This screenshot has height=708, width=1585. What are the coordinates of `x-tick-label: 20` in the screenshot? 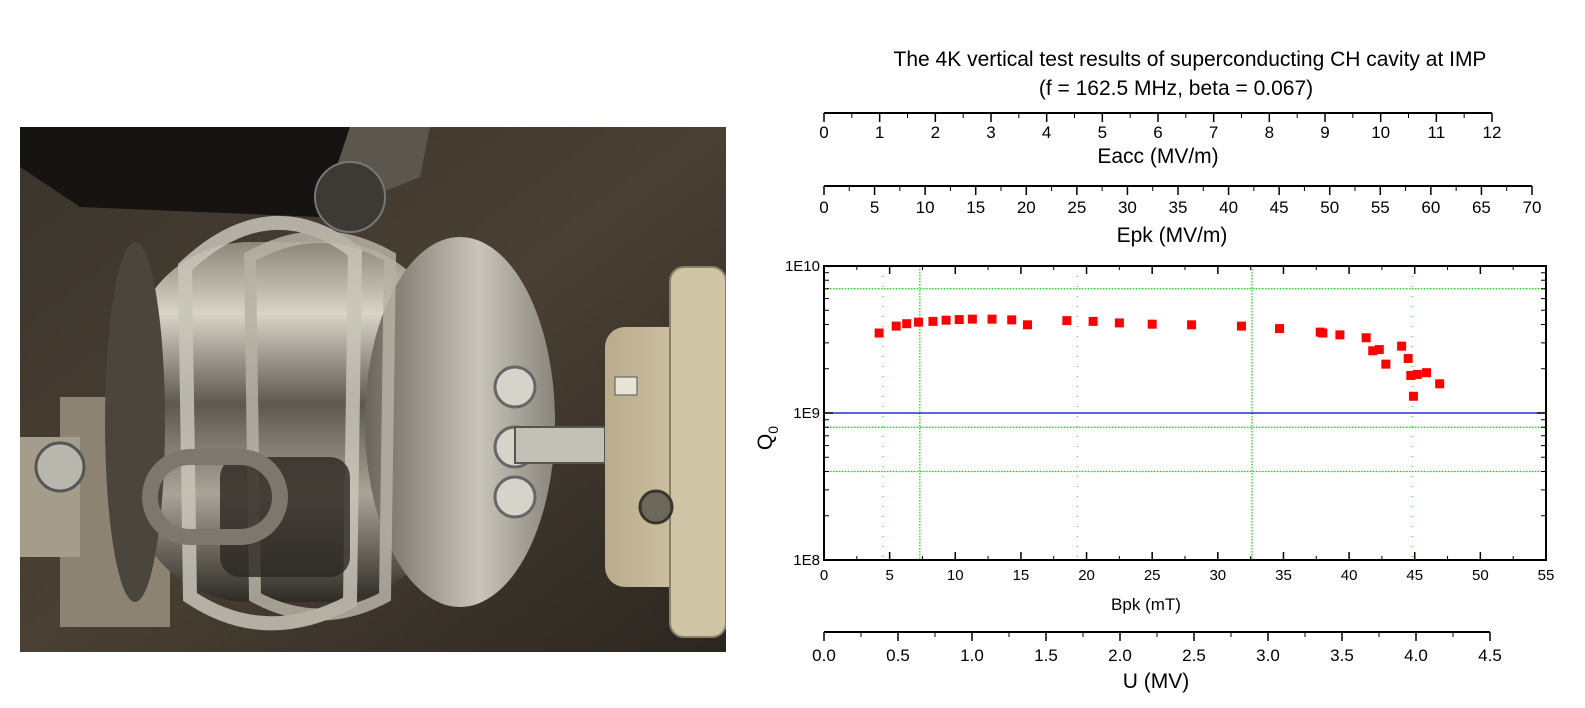 It's located at (1086, 575).